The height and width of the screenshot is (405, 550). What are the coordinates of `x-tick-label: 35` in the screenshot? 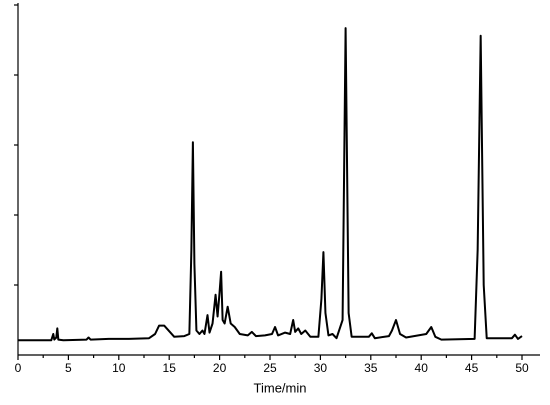 It's located at (371, 368).